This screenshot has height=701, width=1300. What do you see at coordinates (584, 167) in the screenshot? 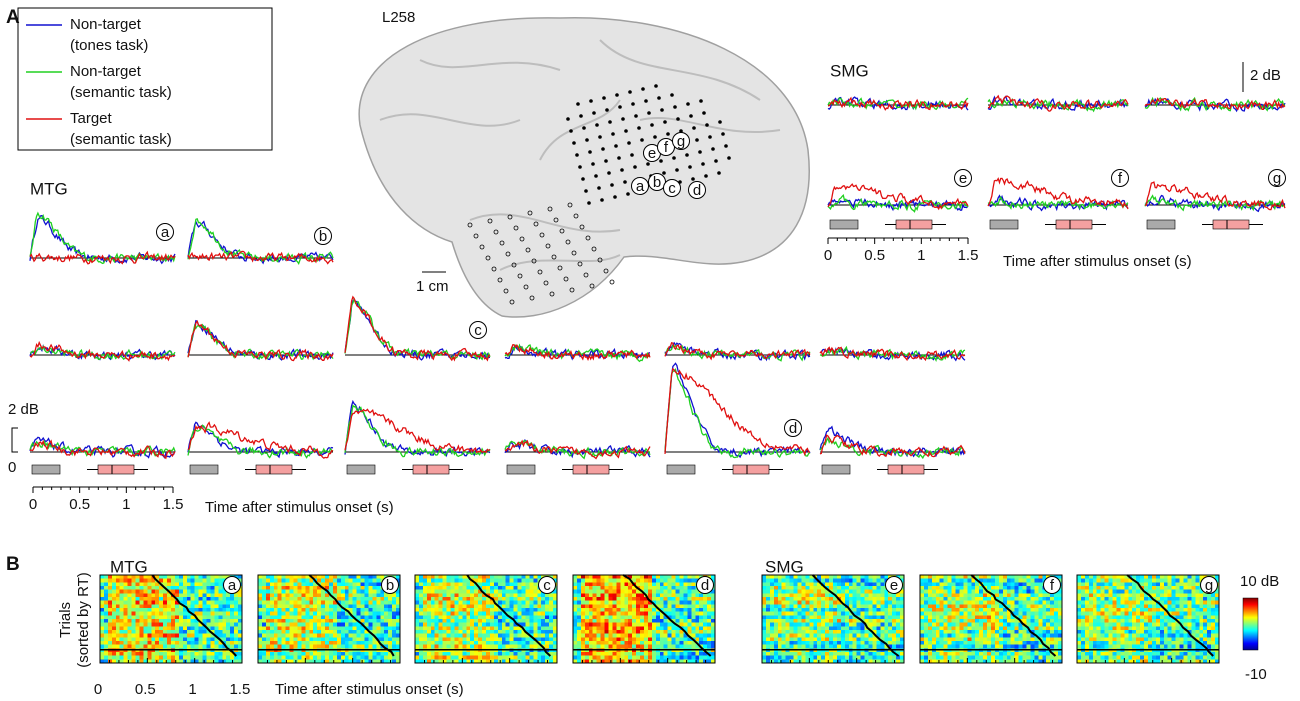
I see `brain` at bounding box center [584, 167].